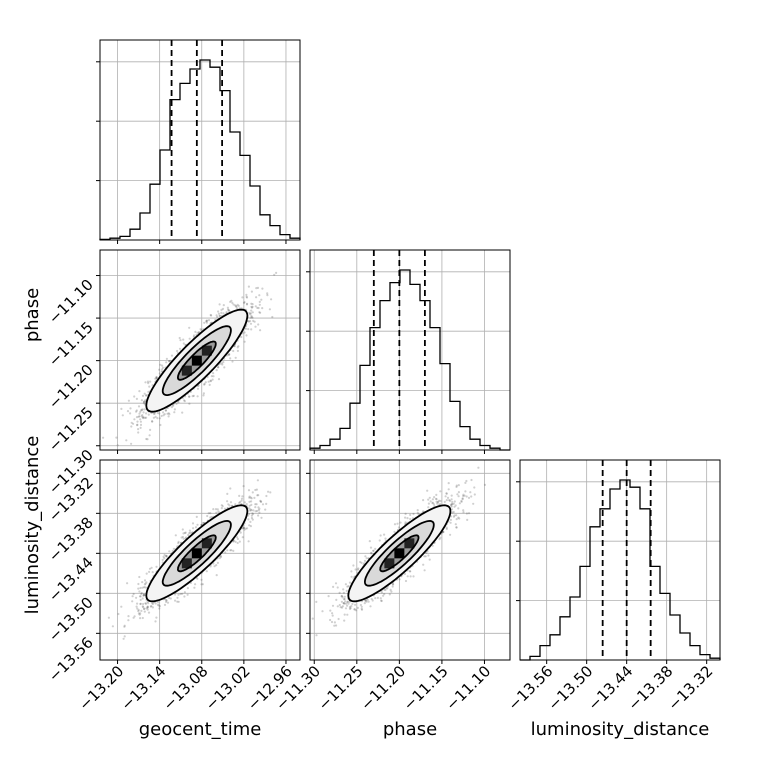 This screenshot has width=760, height=760. Describe the element at coordinates (620, 570) in the screenshot. I see `histogram-luminosity_distance` at that location.